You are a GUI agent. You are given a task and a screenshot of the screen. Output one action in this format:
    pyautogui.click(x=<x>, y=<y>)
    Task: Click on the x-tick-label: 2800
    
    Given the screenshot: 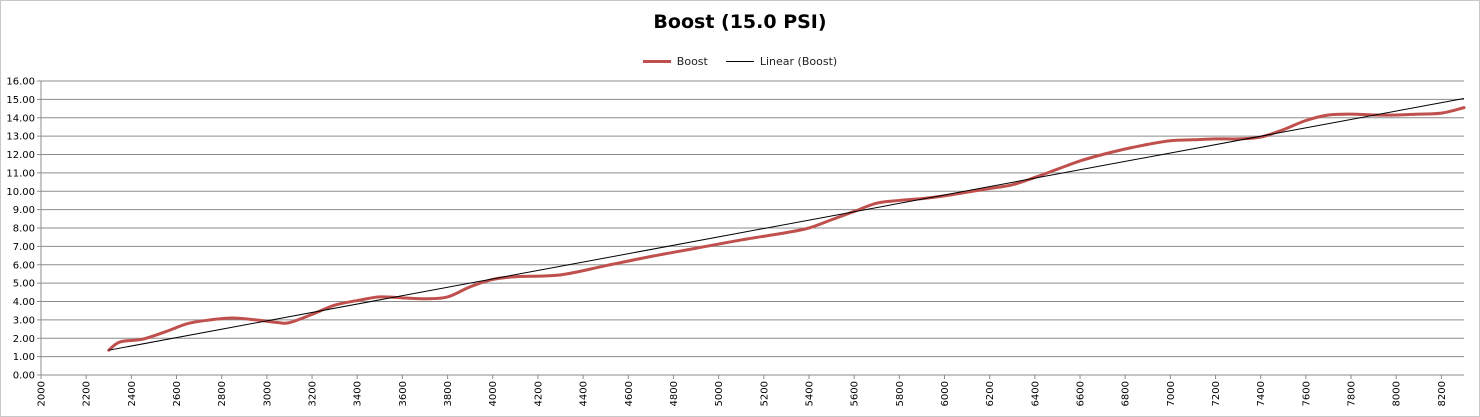 What is the action you would take?
    pyautogui.click(x=222, y=393)
    